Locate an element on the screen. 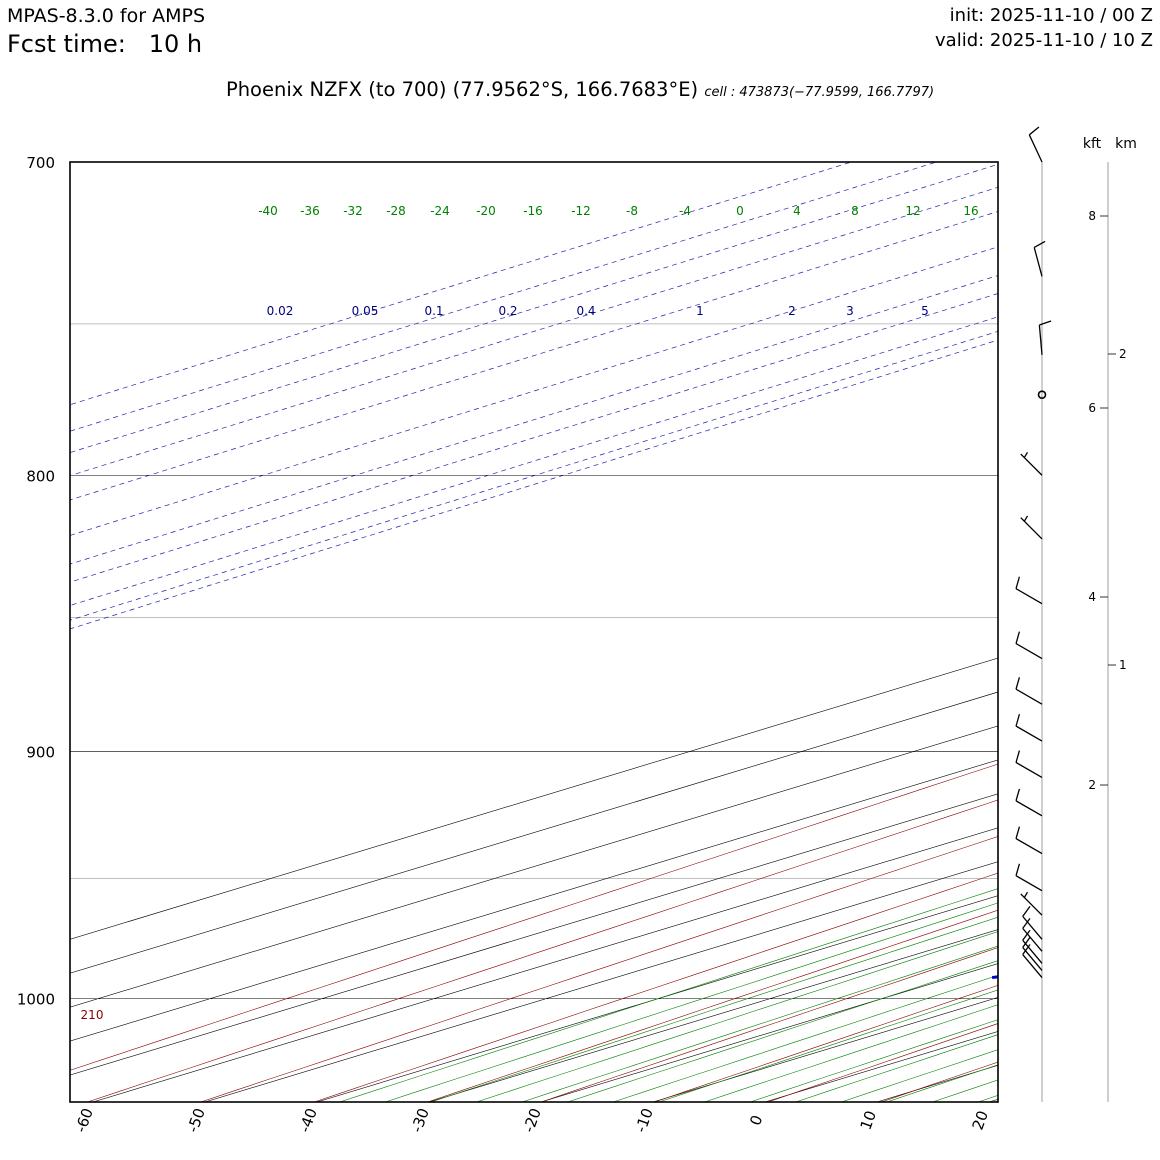 This screenshot has height=1160, width=1160. forecast-time: Fcst time: 10 h is located at coordinates (104, 44).